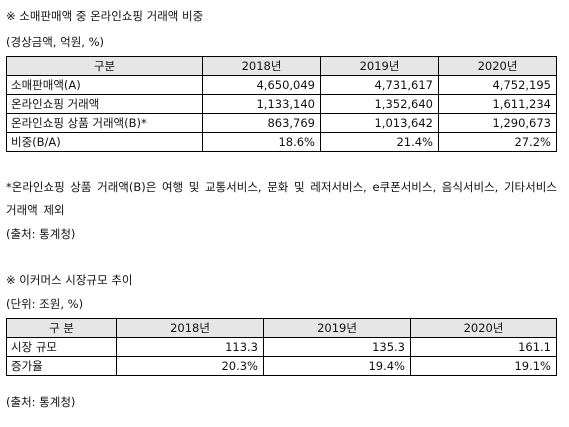 The width and height of the screenshot is (569, 427). I want to click on cell-value: 863,769, so click(261, 123).